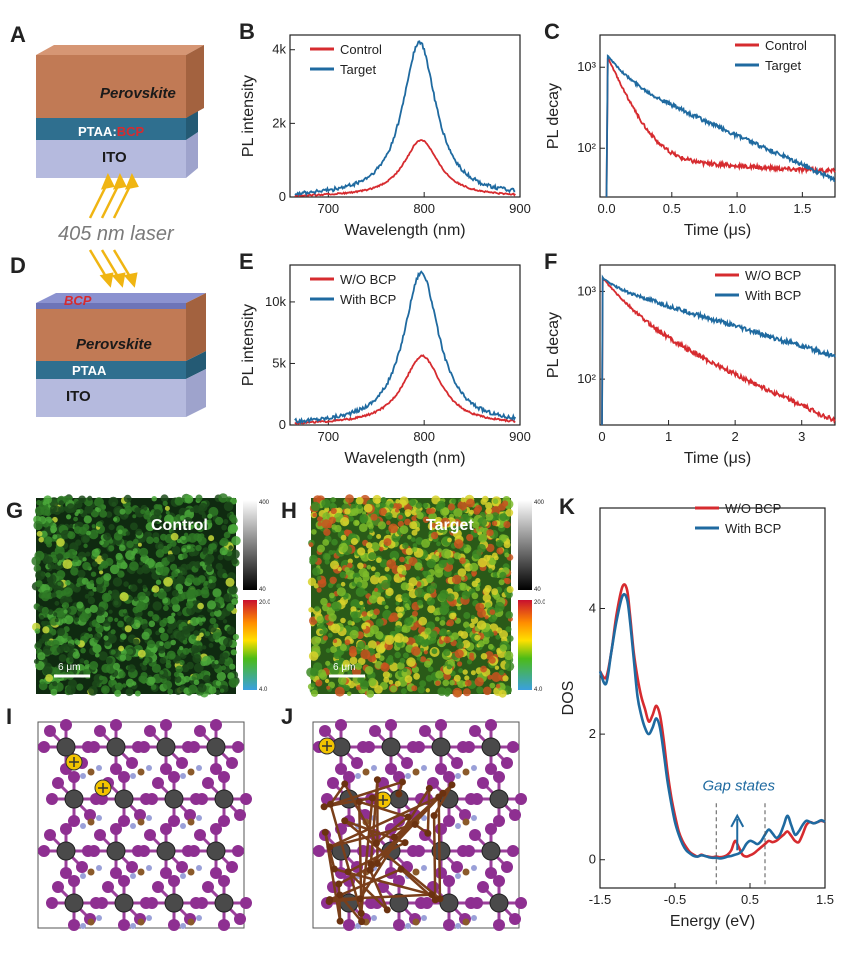  What do you see at coordinates (287, 716) in the screenshot?
I see `panel-letter-j: J` at bounding box center [287, 716].